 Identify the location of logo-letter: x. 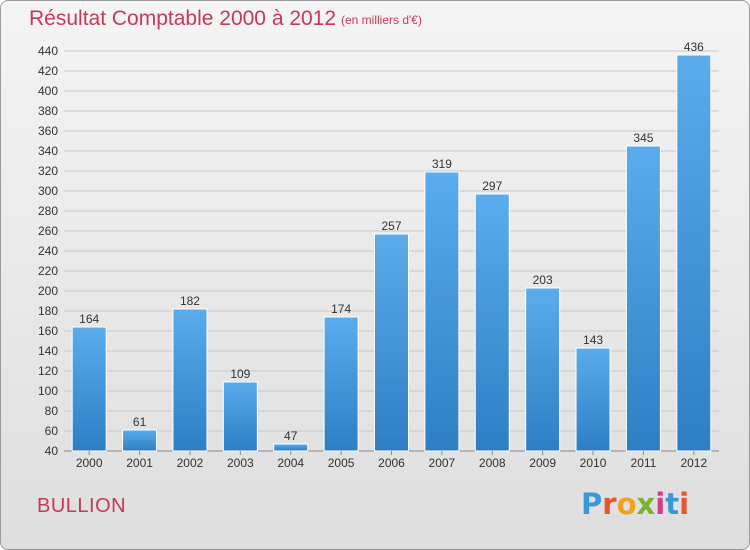
(646, 504).